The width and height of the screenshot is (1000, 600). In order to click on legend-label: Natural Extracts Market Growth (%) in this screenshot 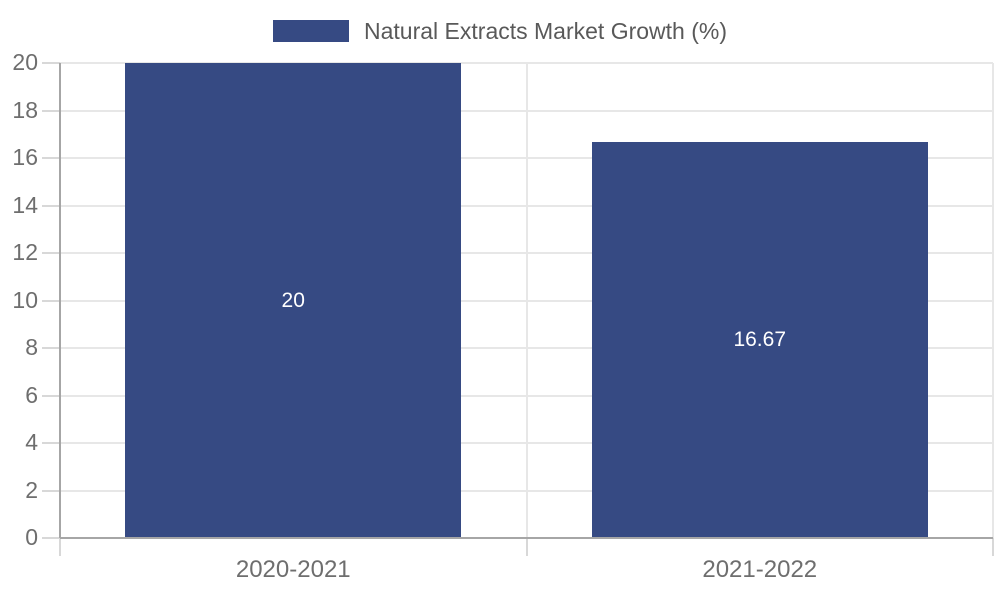, I will do `click(545, 30)`.